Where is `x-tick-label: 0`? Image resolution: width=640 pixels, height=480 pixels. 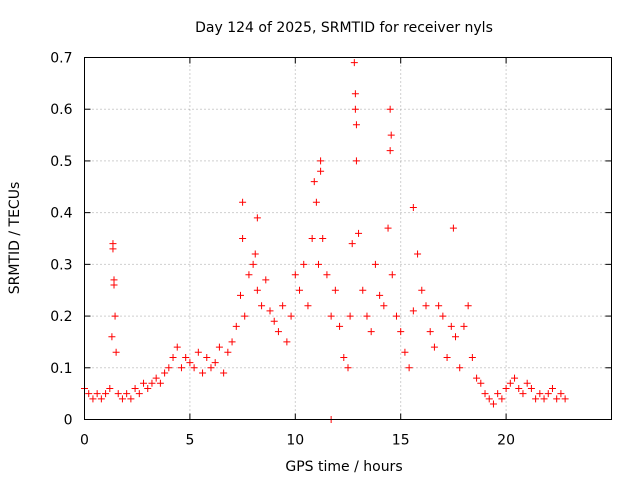 x-tick-label: 0 is located at coordinates (84, 441).